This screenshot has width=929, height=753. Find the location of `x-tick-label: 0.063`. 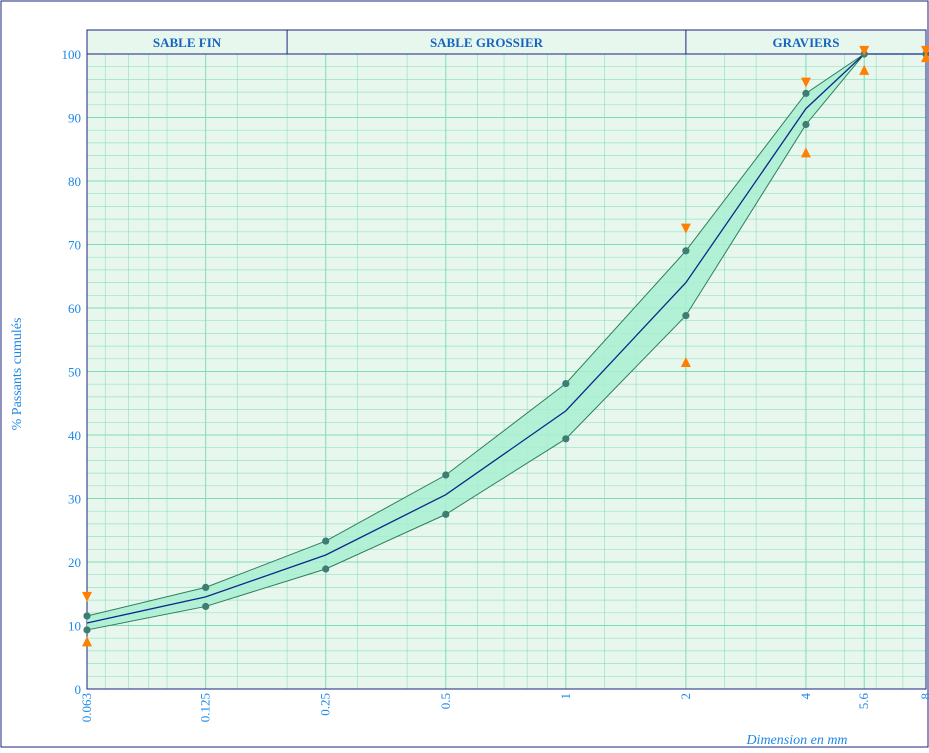

x-tick-label: 0.063 is located at coordinates (86, 707).